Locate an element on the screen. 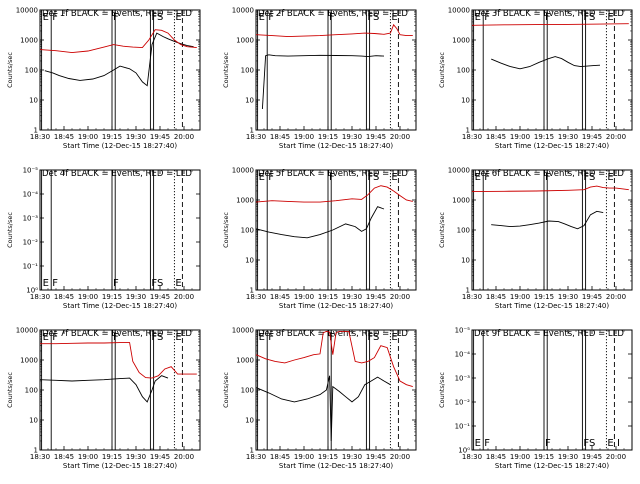 This screenshot has height=484, width=640. y-tick-label: 10⁻³ is located at coordinates (463, 379).